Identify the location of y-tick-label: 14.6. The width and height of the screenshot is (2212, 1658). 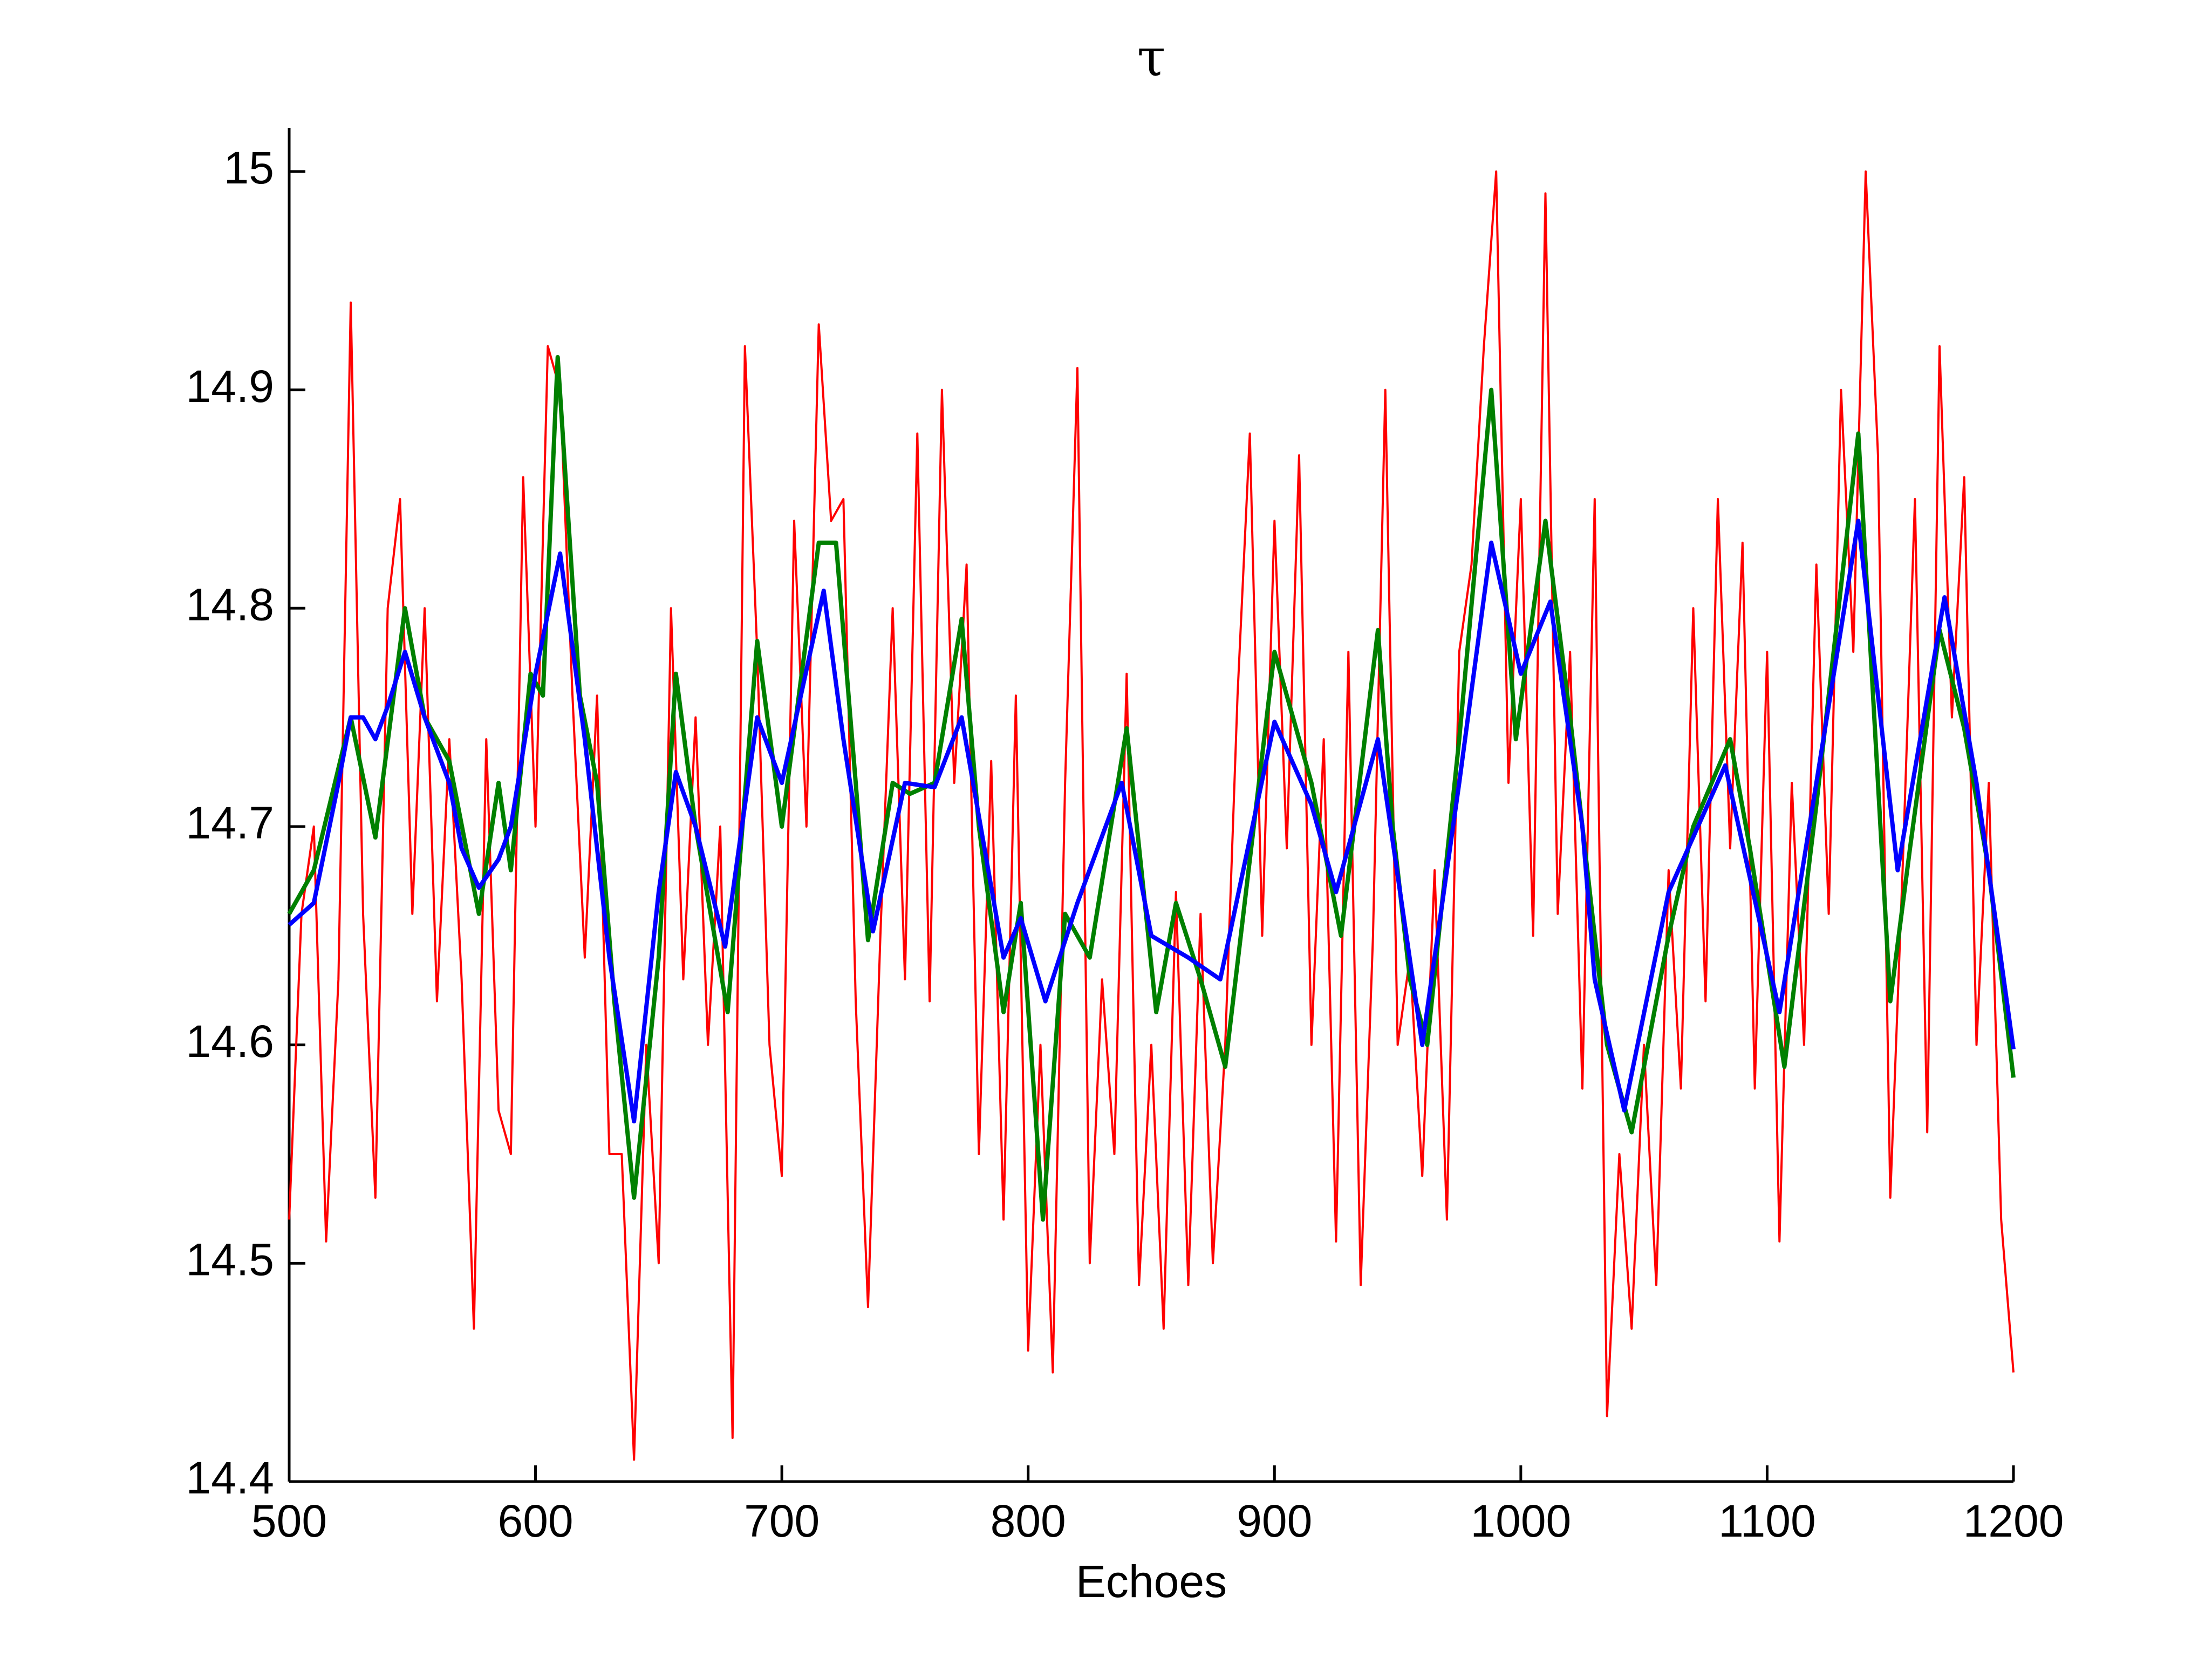
(231, 1041).